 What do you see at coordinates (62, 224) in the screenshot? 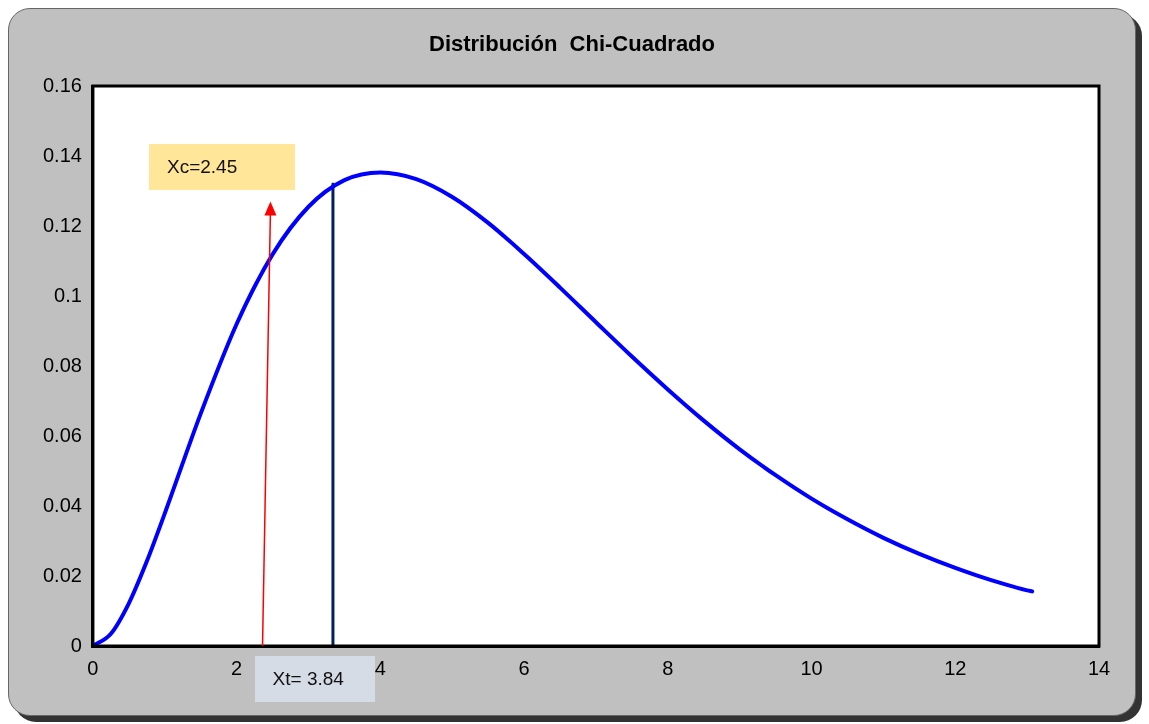
I see `y-tick-label: 0.12` at bounding box center [62, 224].